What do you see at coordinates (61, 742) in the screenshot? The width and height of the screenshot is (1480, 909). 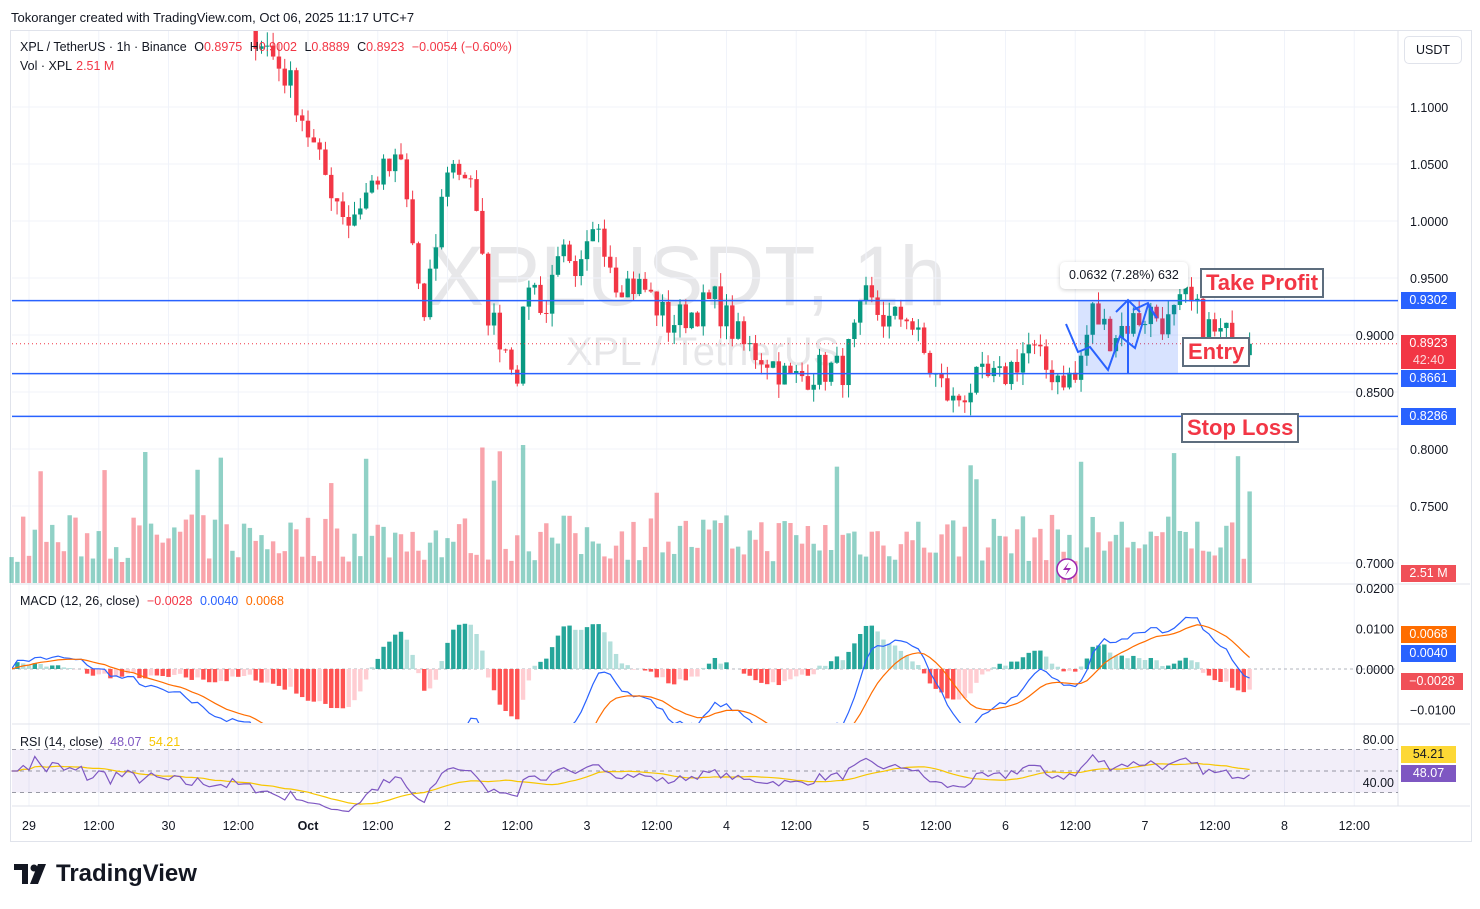 I see `rsi-label: RSI (14, close)` at bounding box center [61, 742].